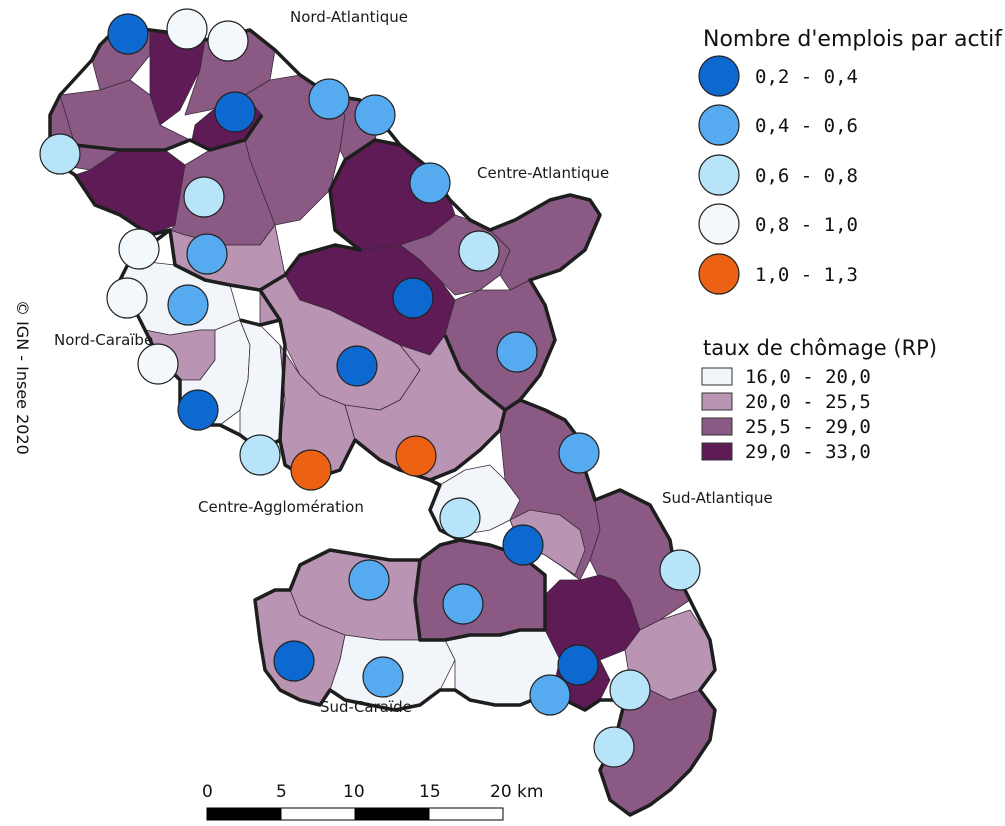  I want to click on legend-chomage-label: 25,5 - 29,0, so click(808, 427).